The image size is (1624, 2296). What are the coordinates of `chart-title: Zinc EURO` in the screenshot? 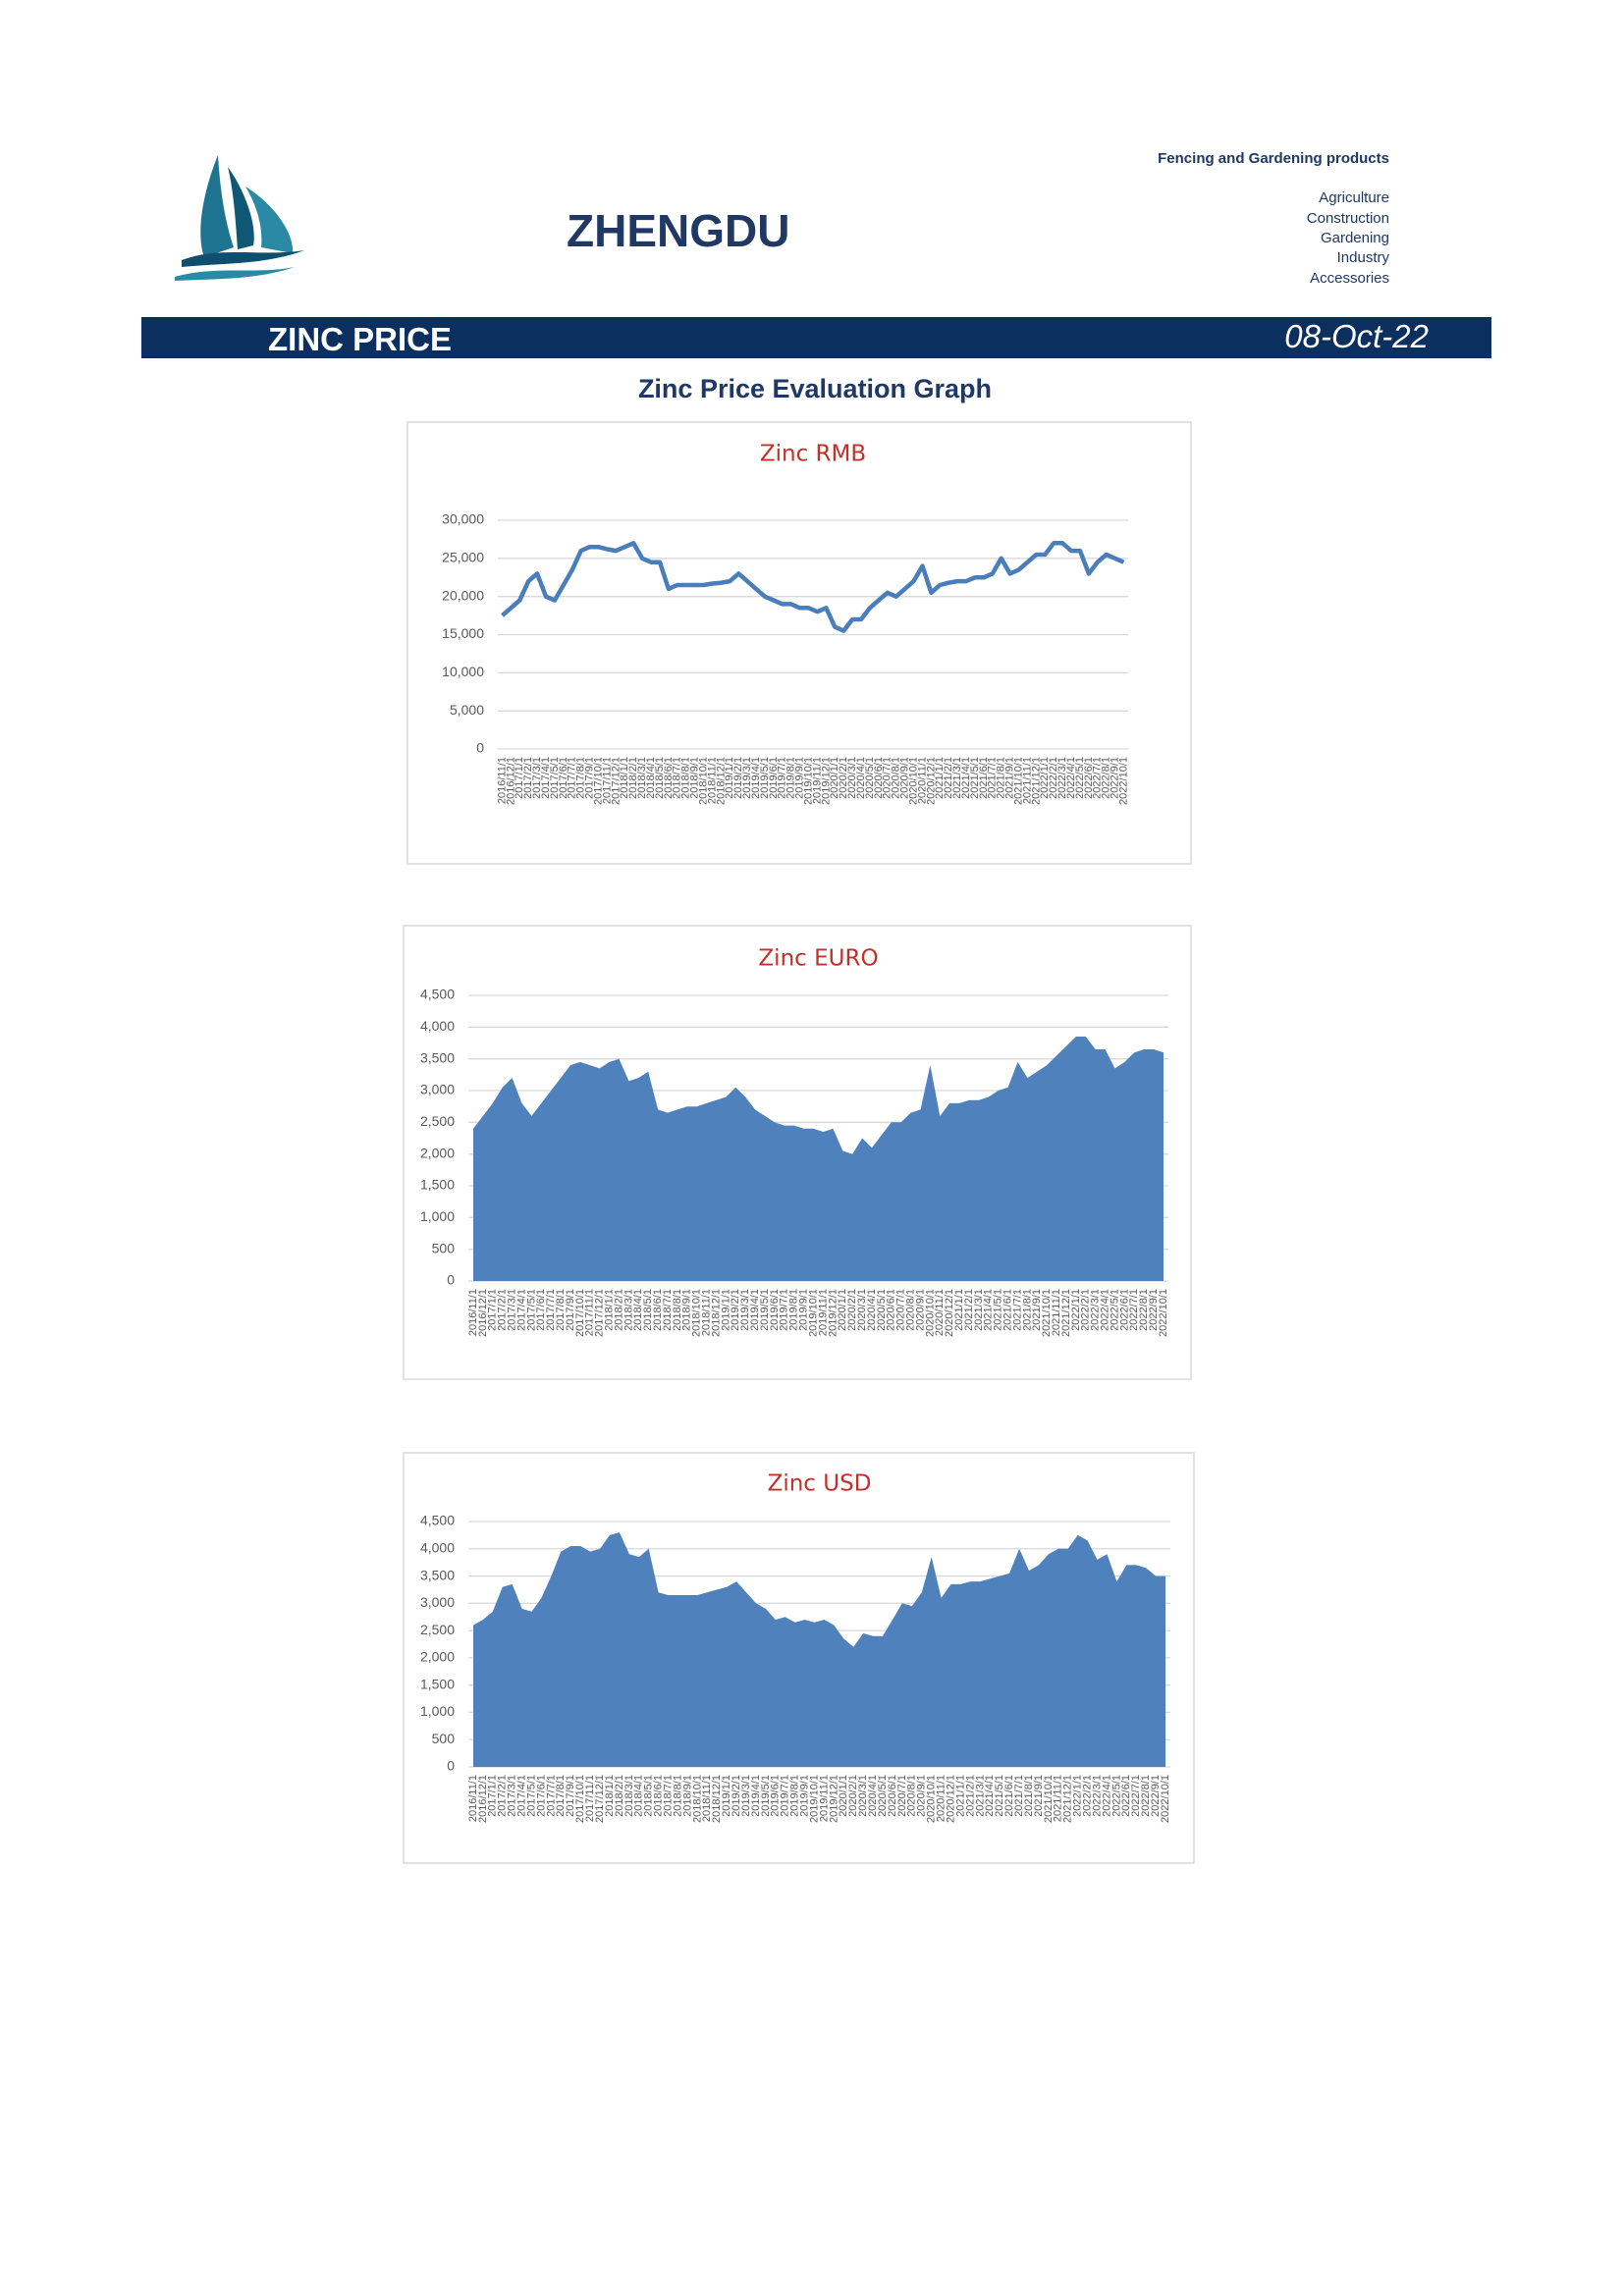 It's located at (818, 959).